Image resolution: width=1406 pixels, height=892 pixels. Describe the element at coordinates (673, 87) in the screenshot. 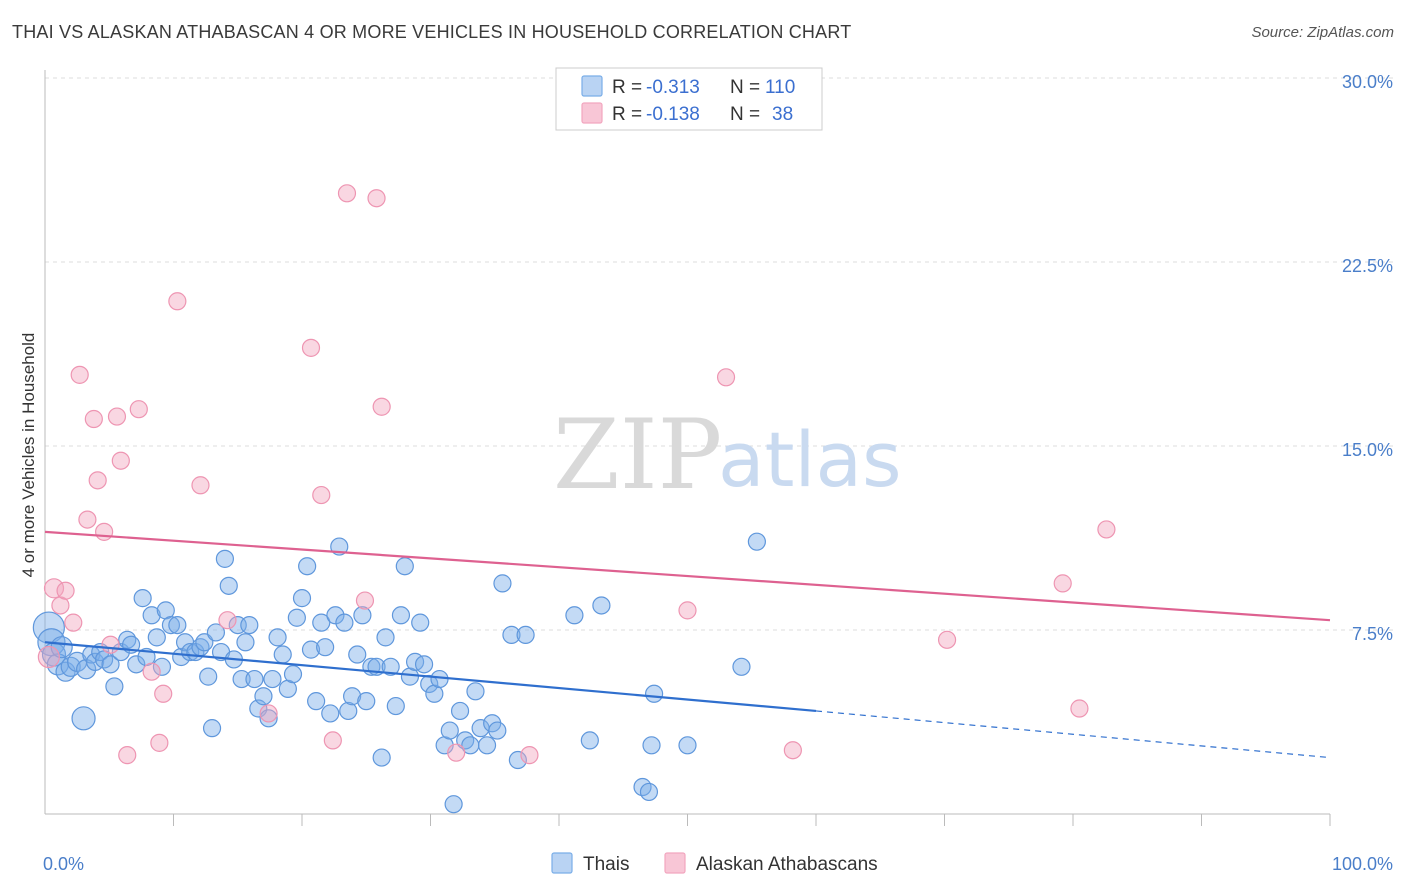

I see `legend-r-value-thai: -0.313` at that location.